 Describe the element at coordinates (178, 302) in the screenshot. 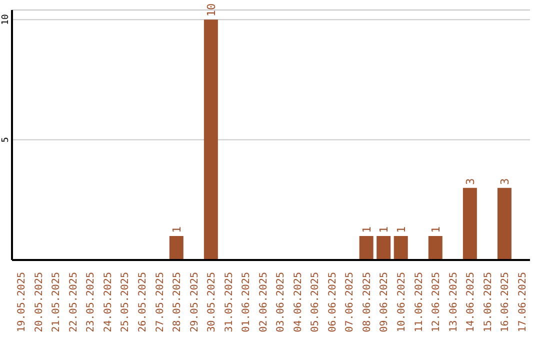

I see `x-tick-label: 28.05.2025` at that location.